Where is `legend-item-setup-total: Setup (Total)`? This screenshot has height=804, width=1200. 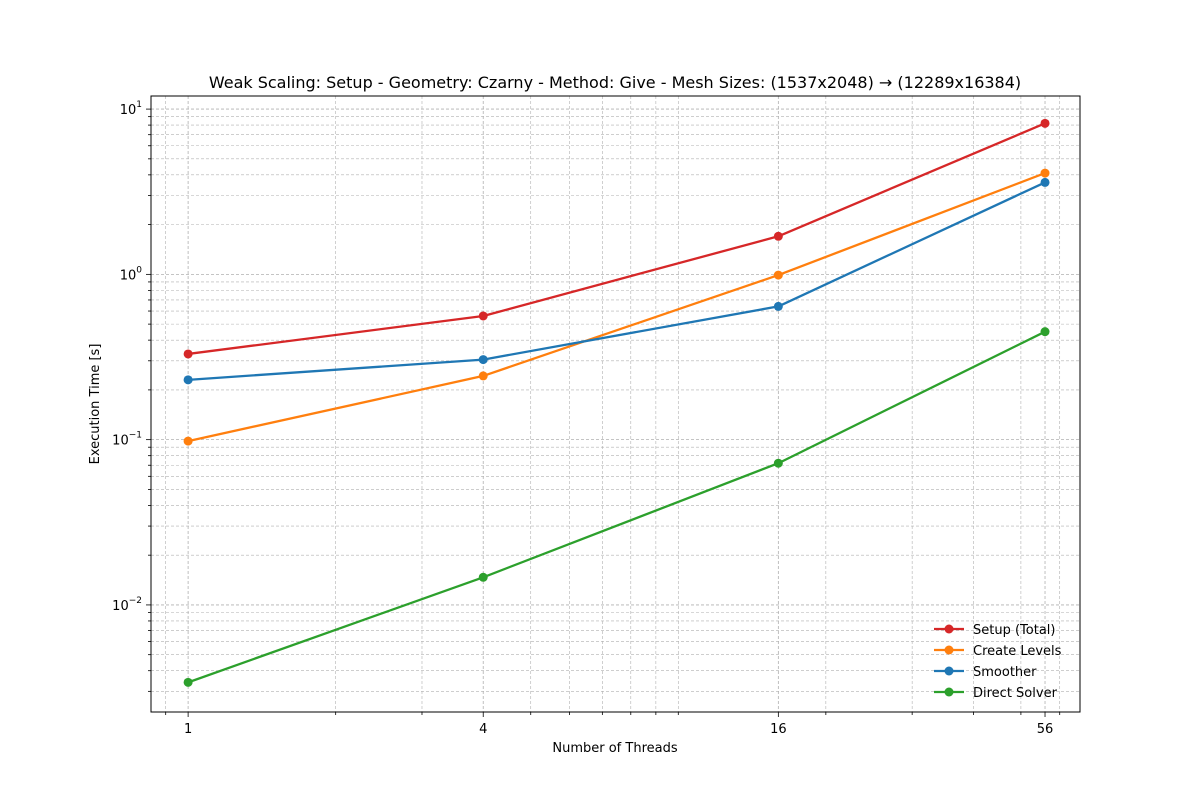
legend-item-setup-total: Setup (Total) is located at coordinates (994, 630).